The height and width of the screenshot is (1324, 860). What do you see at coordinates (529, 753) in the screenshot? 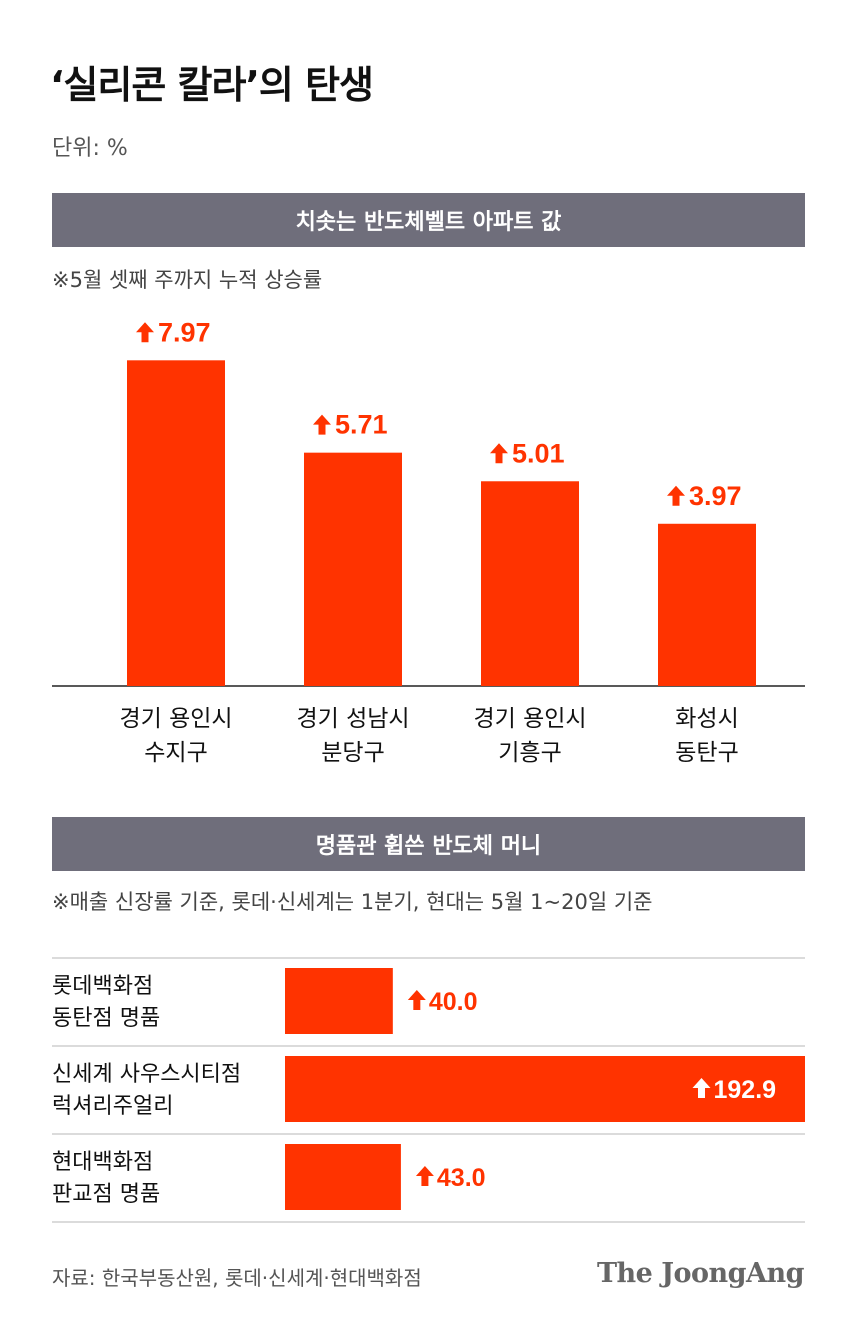
I see `category-label-2-1: 기흥구` at bounding box center [529, 753].